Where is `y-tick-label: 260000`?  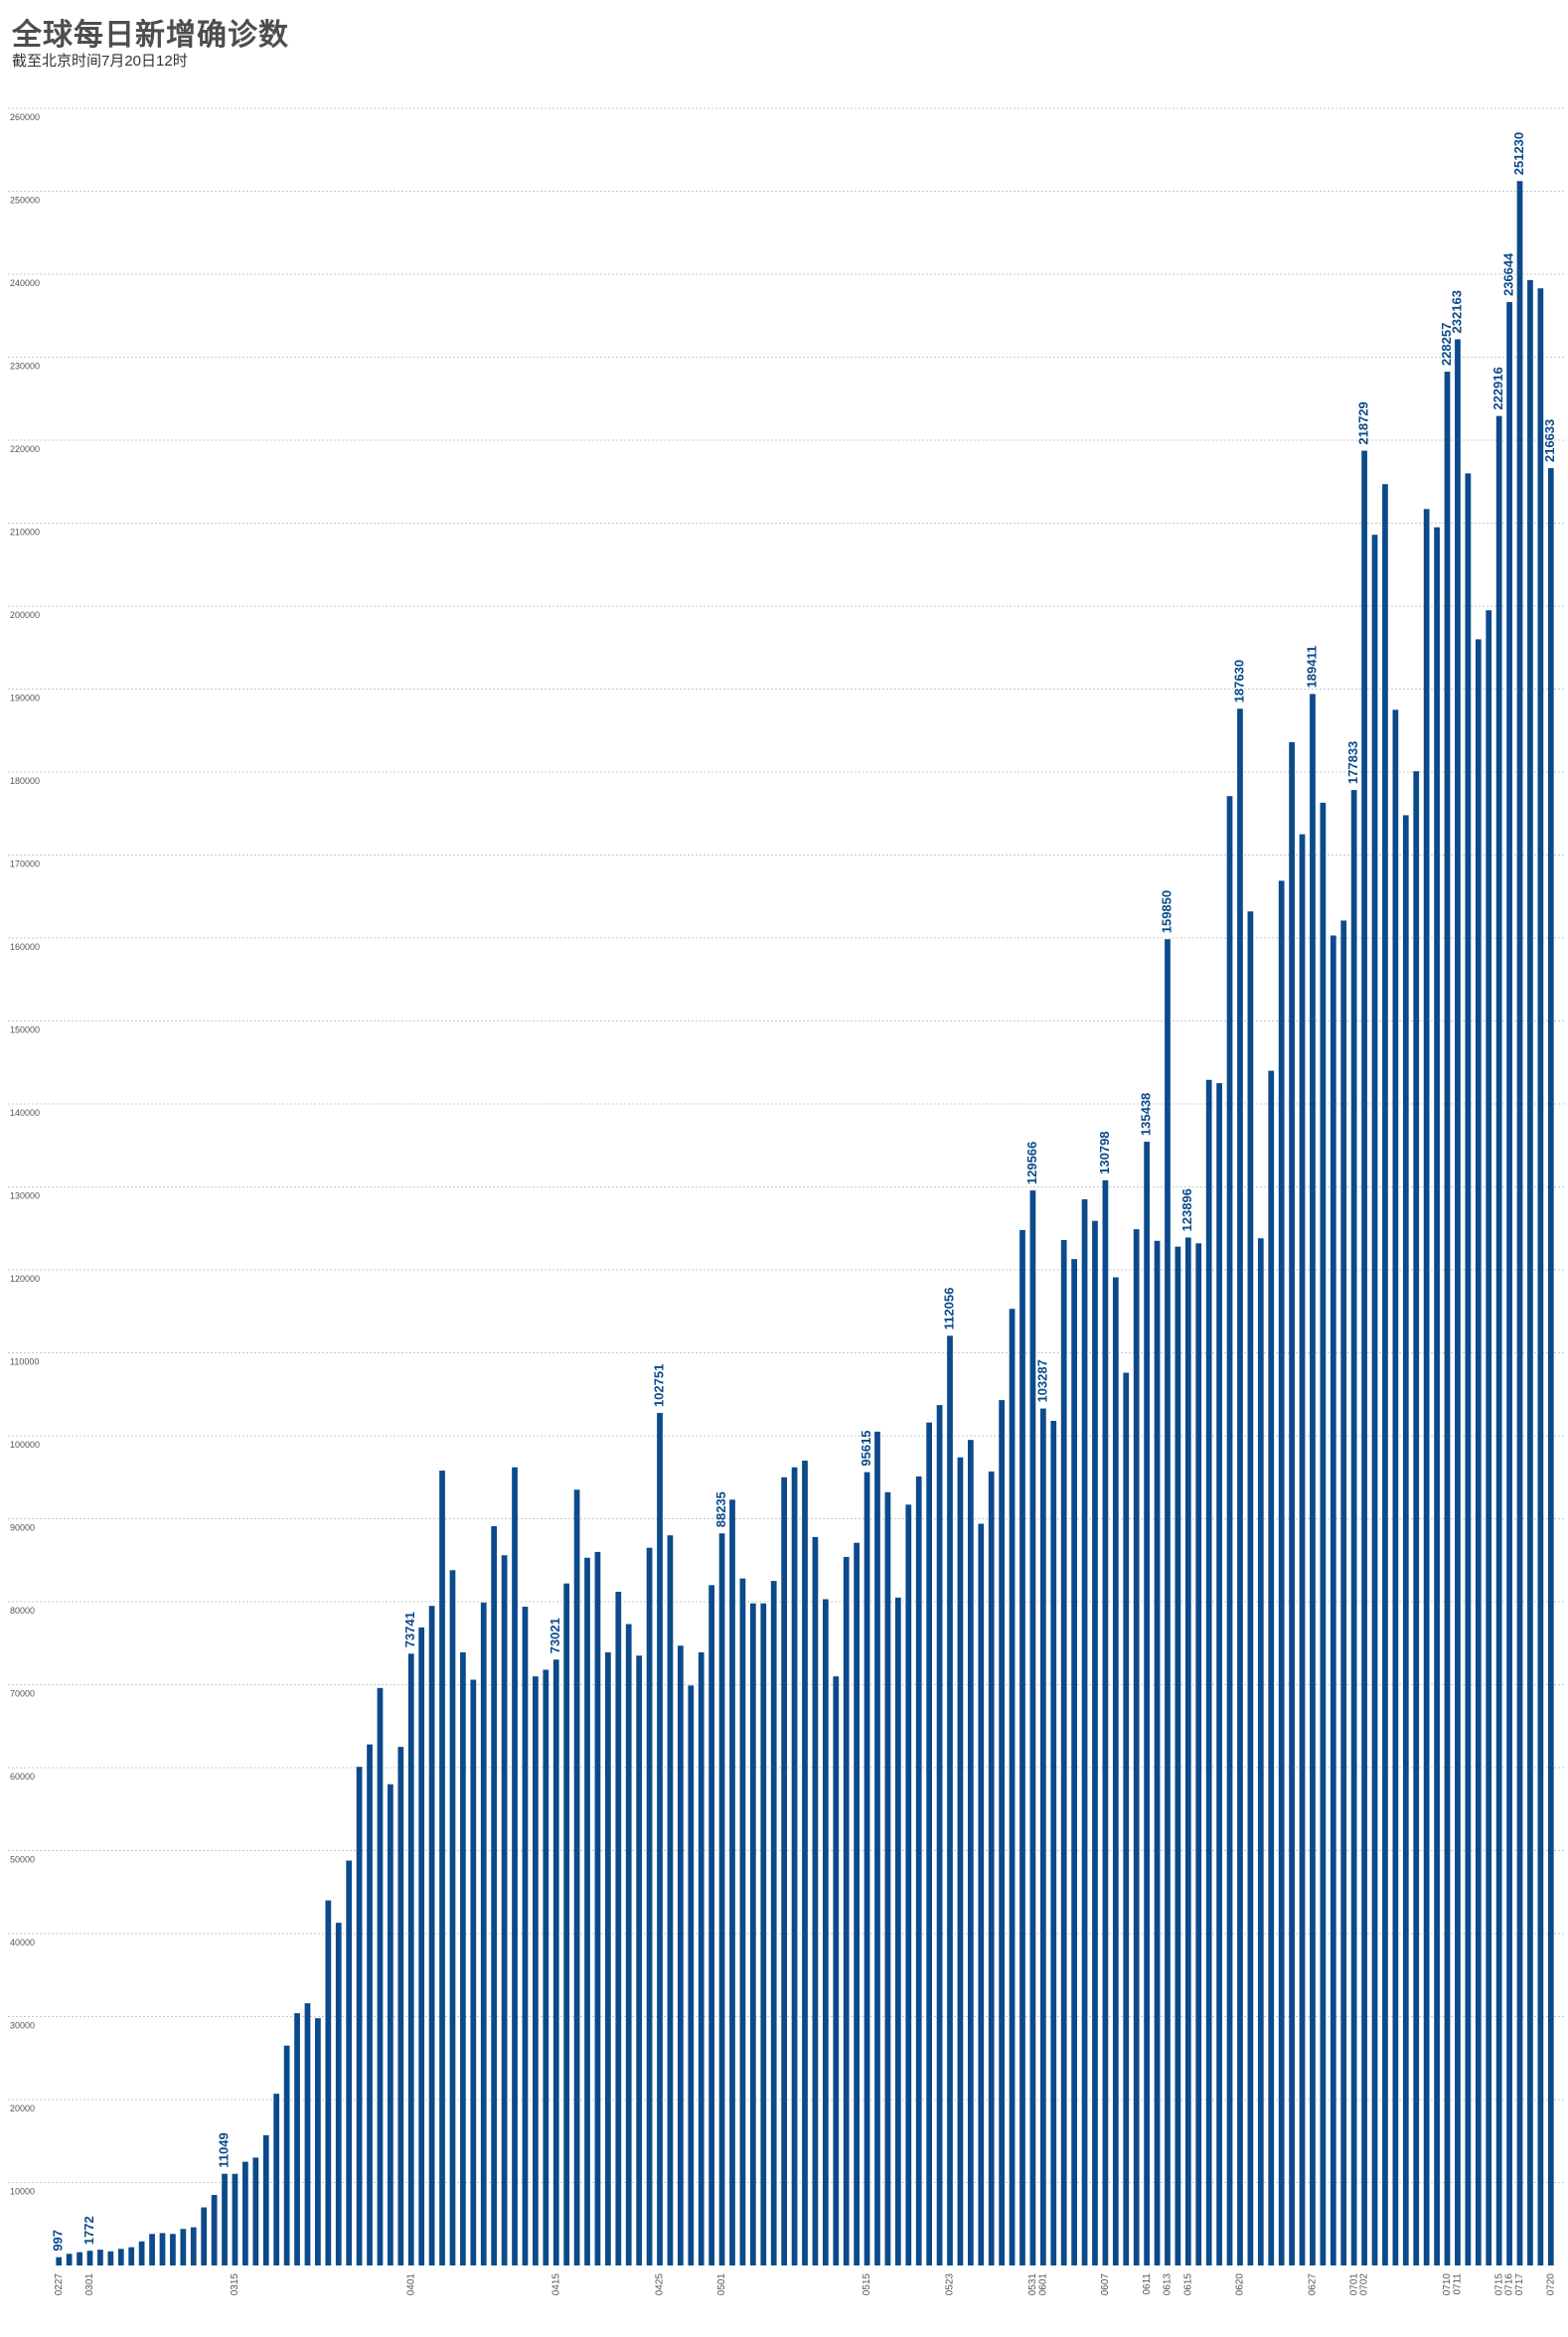
y-tick-label: 260000 is located at coordinates (25, 117).